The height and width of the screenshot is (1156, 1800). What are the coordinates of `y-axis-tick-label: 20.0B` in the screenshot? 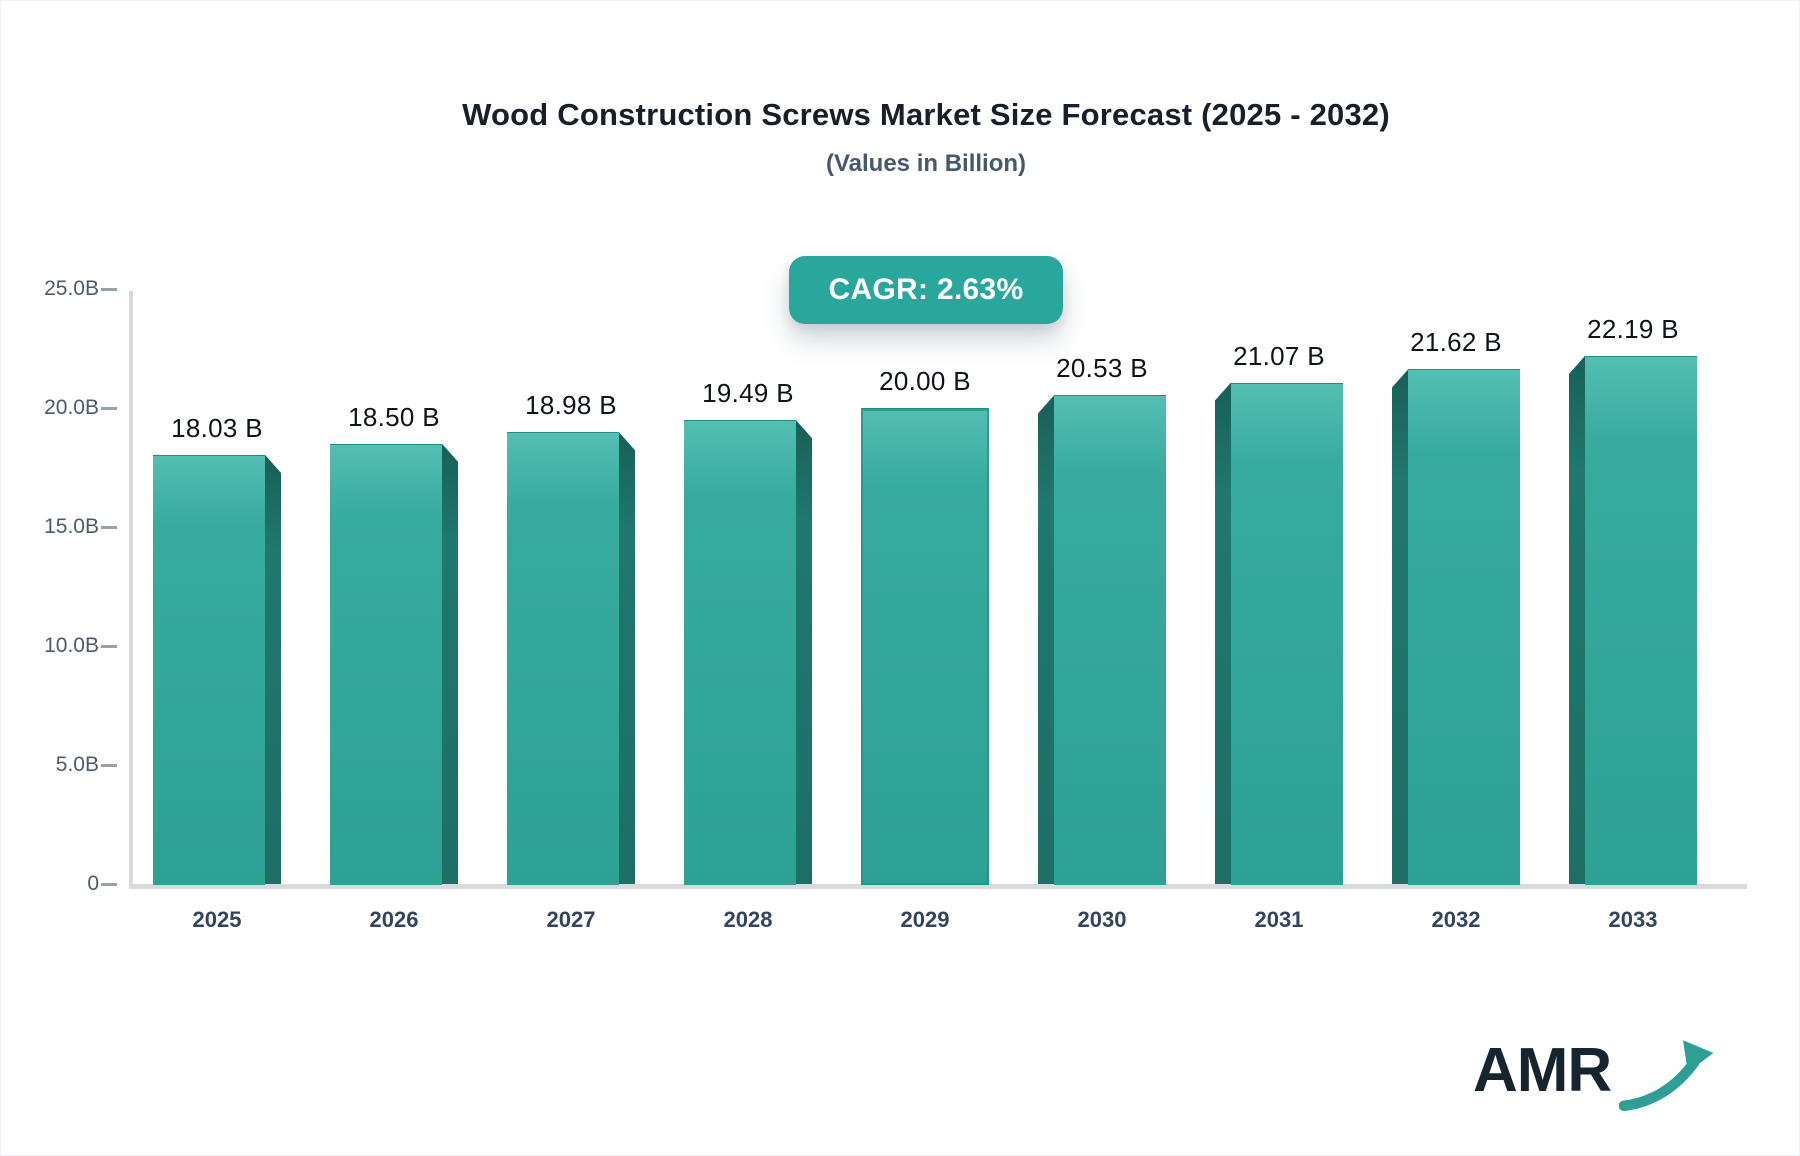 It's located at (71, 407).